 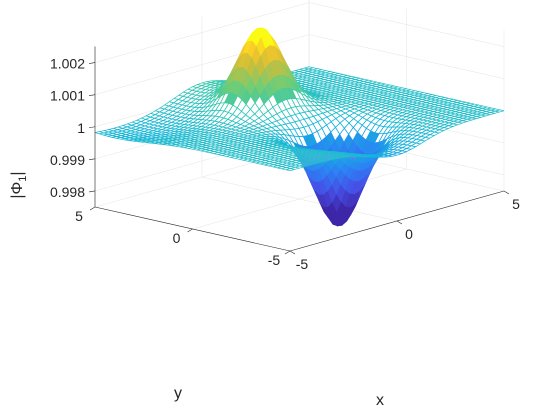 I want to click on z-tick-label: 1, so click(x=81, y=128).